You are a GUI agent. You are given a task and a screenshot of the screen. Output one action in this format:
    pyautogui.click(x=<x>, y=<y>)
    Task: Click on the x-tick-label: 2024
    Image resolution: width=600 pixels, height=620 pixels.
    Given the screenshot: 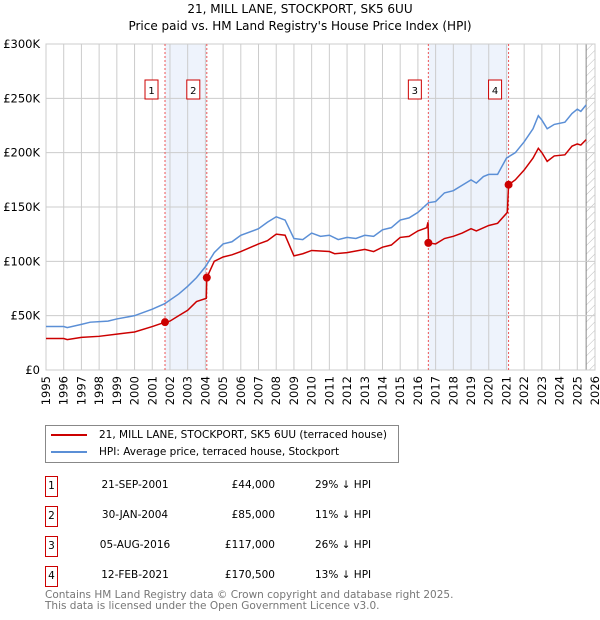 What is the action you would take?
    pyautogui.click(x=560, y=390)
    